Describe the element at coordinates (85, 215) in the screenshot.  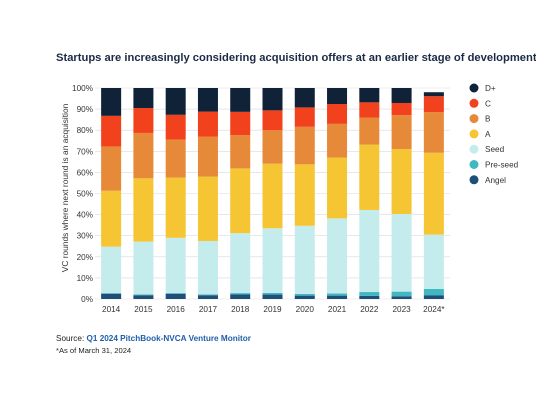
I see `y-tick-label: 40%` at that location.